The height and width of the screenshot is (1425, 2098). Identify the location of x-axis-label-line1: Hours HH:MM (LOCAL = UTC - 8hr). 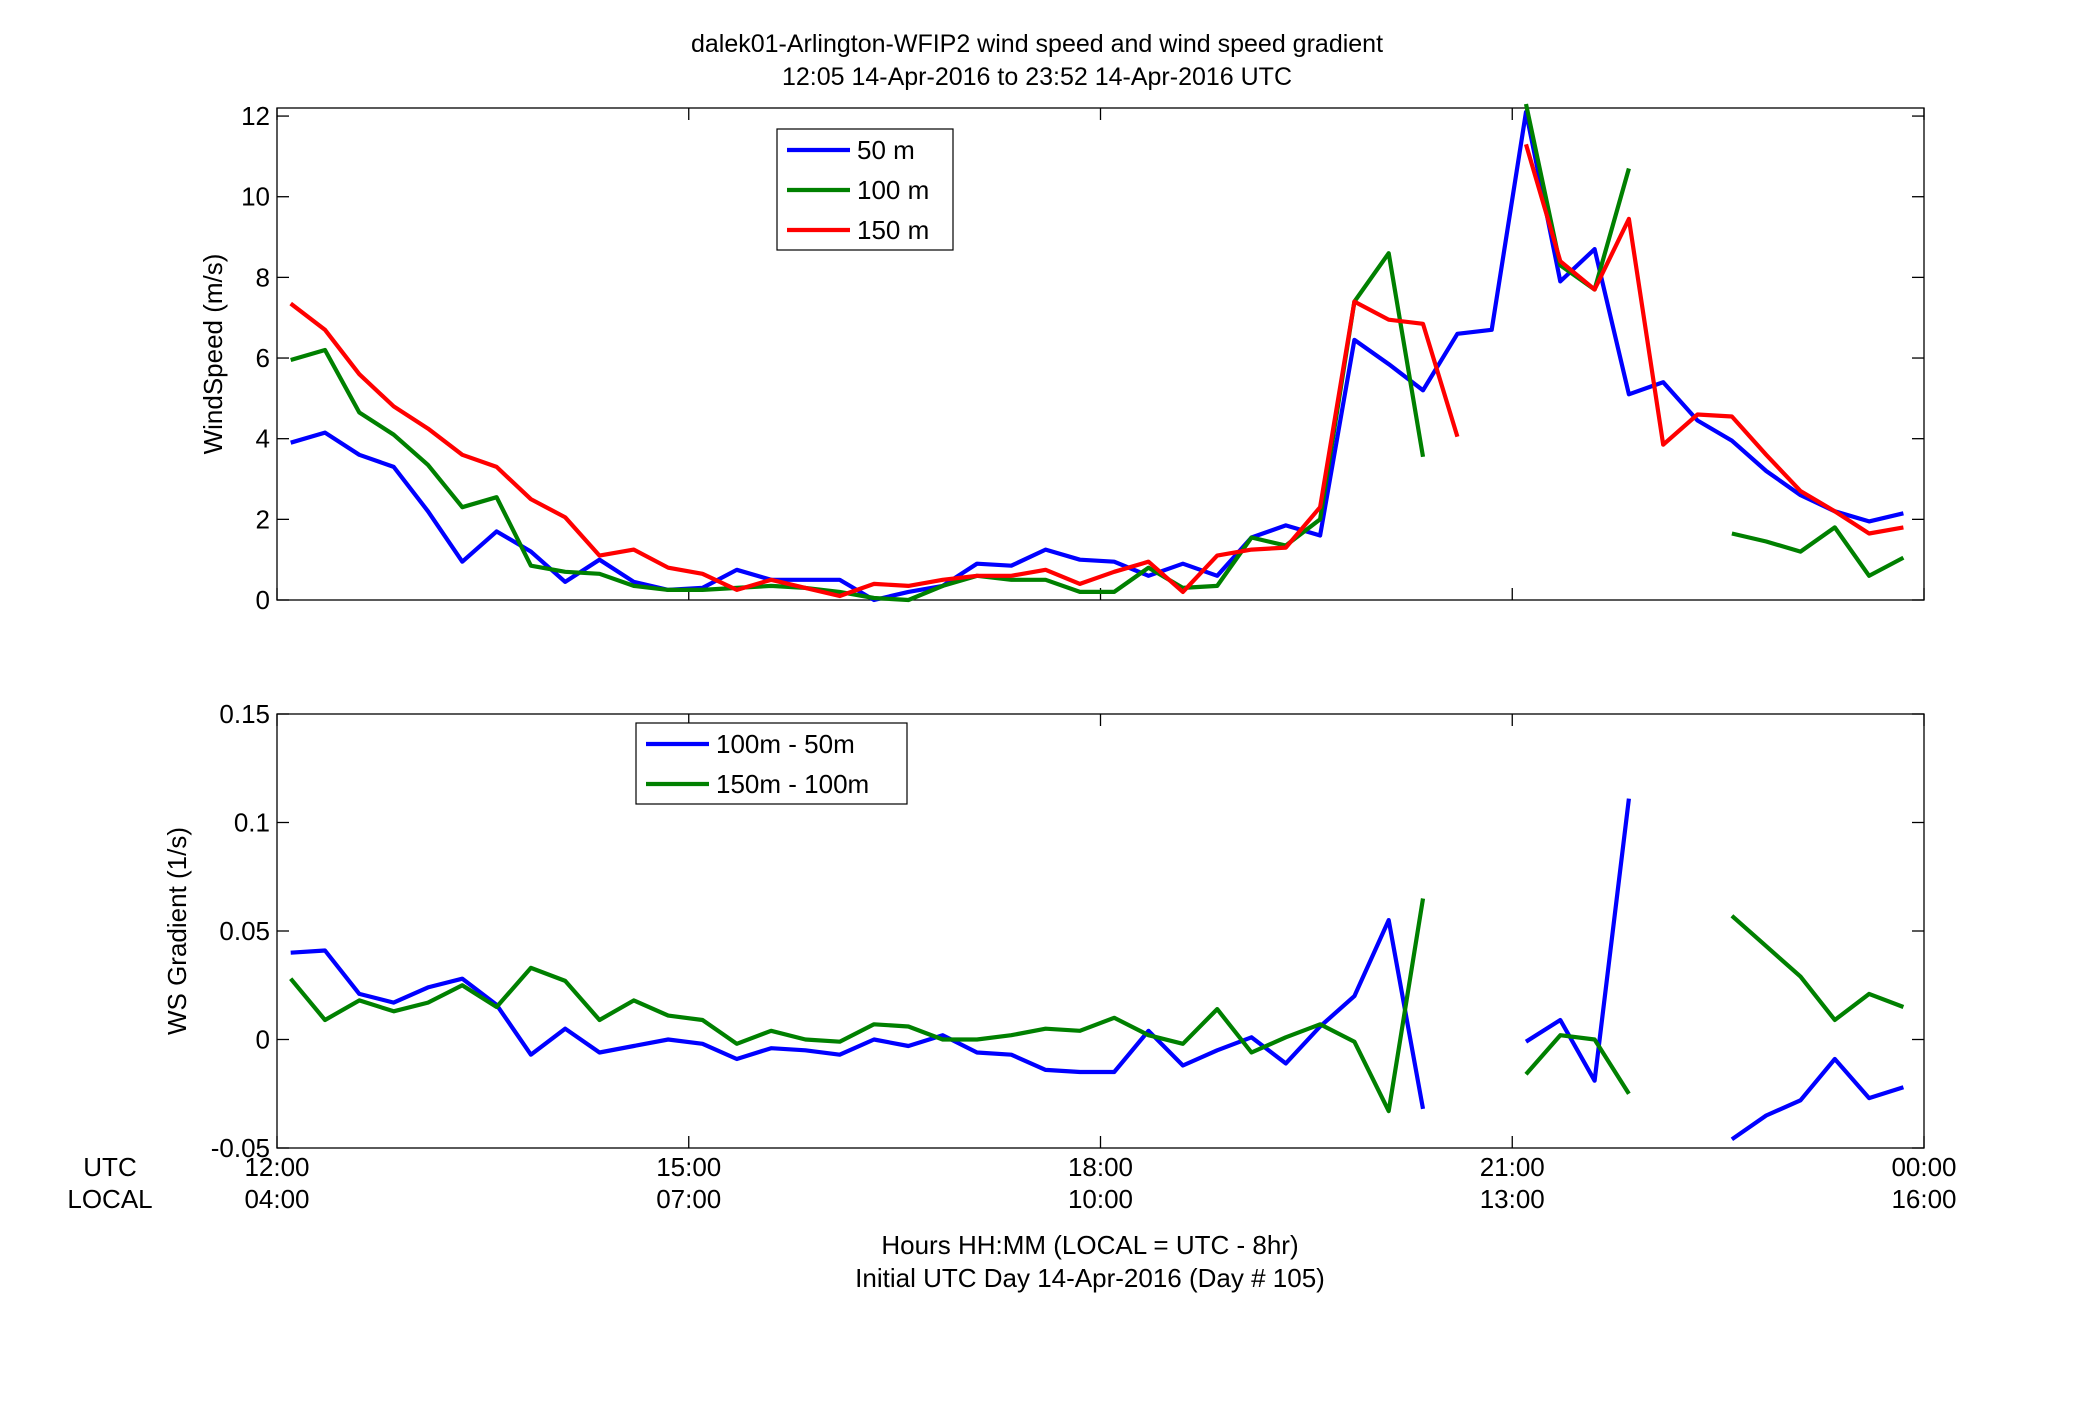
(1089, 1245).